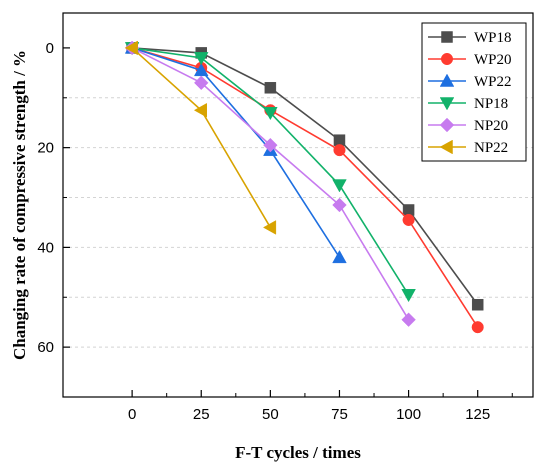 The height and width of the screenshot is (468, 550). Describe the element at coordinates (470, 60) in the screenshot. I see `legend-item-wp20: WP20` at that location.